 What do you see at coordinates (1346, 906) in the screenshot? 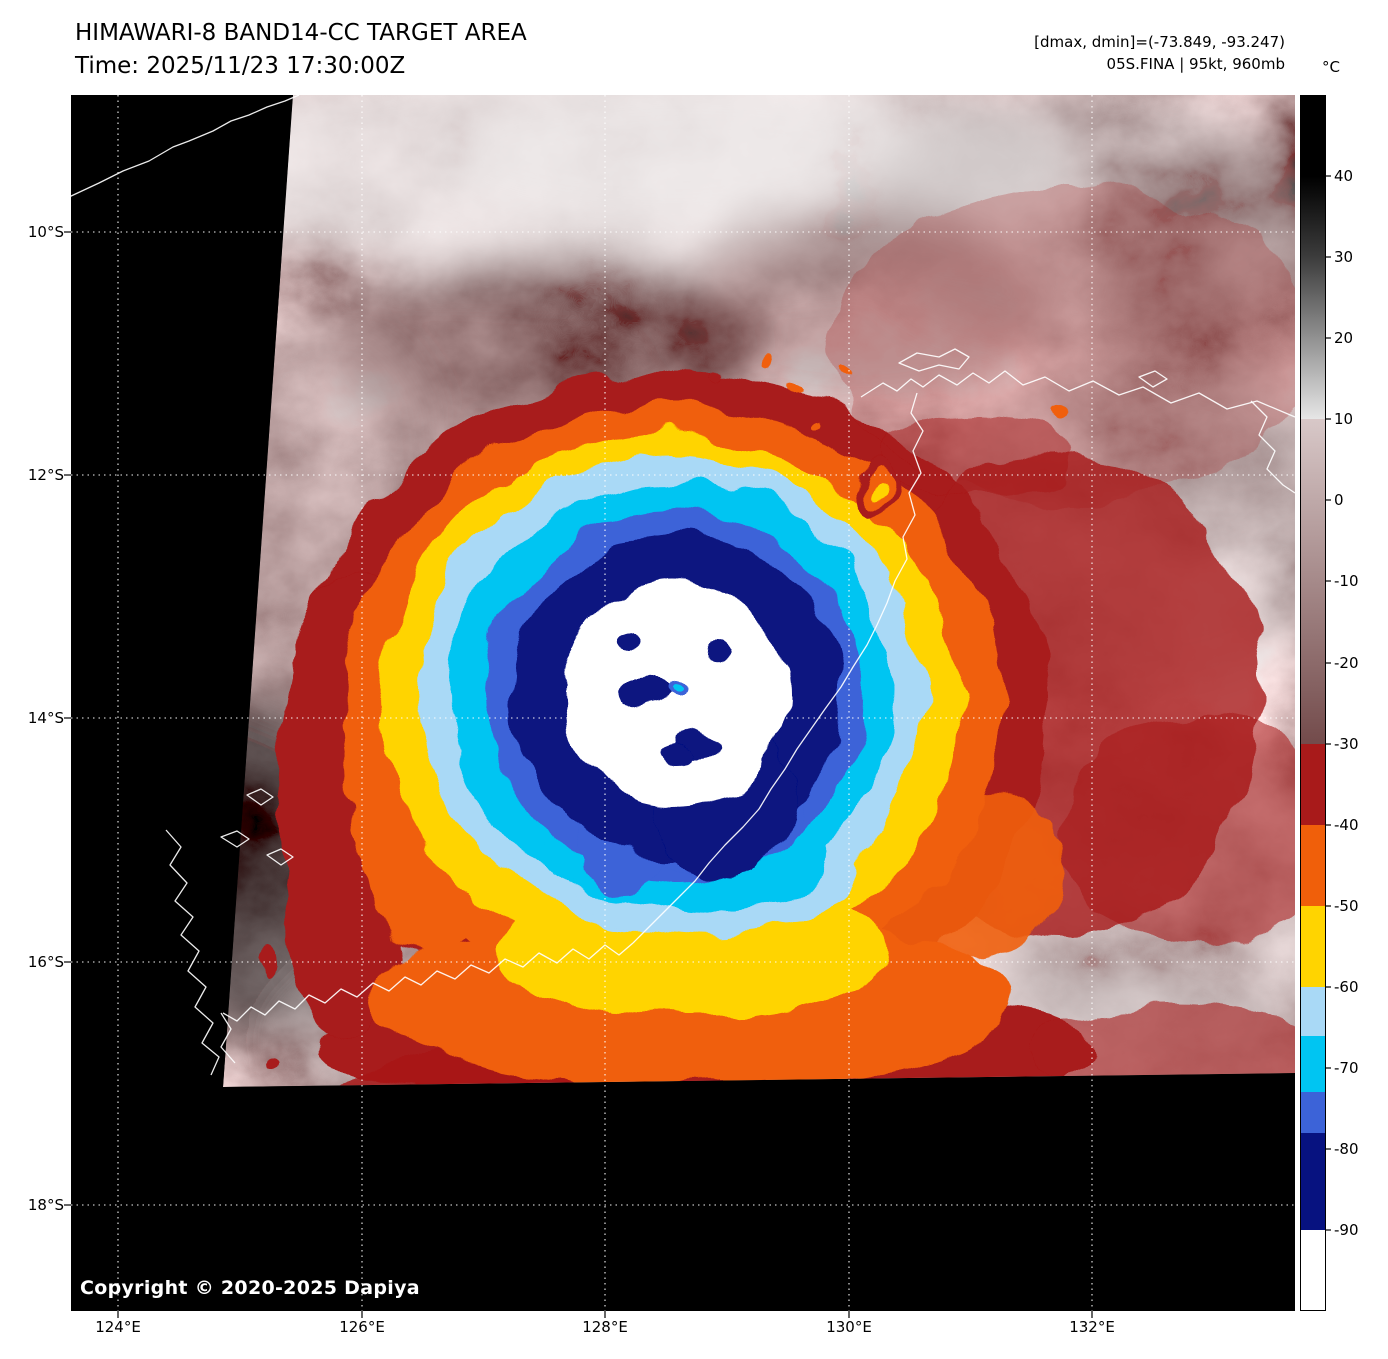
I see `colorbar-tick-label: -50` at bounding box center [1346, 906].